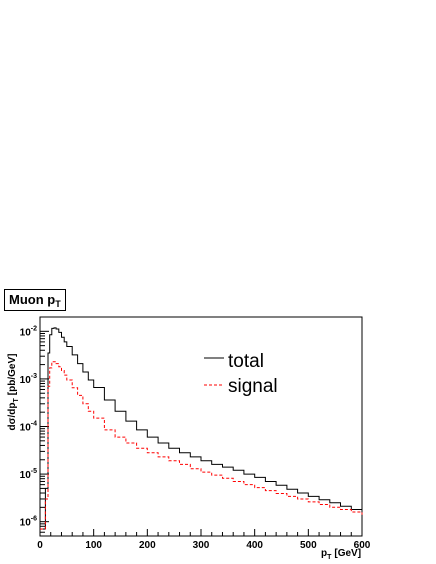 Image resolution: width=436 pixels, height=564 pixels. Describe the element at coordinates (362, 545) in the screenshot. I see `x-tick-label: 600` at that location.